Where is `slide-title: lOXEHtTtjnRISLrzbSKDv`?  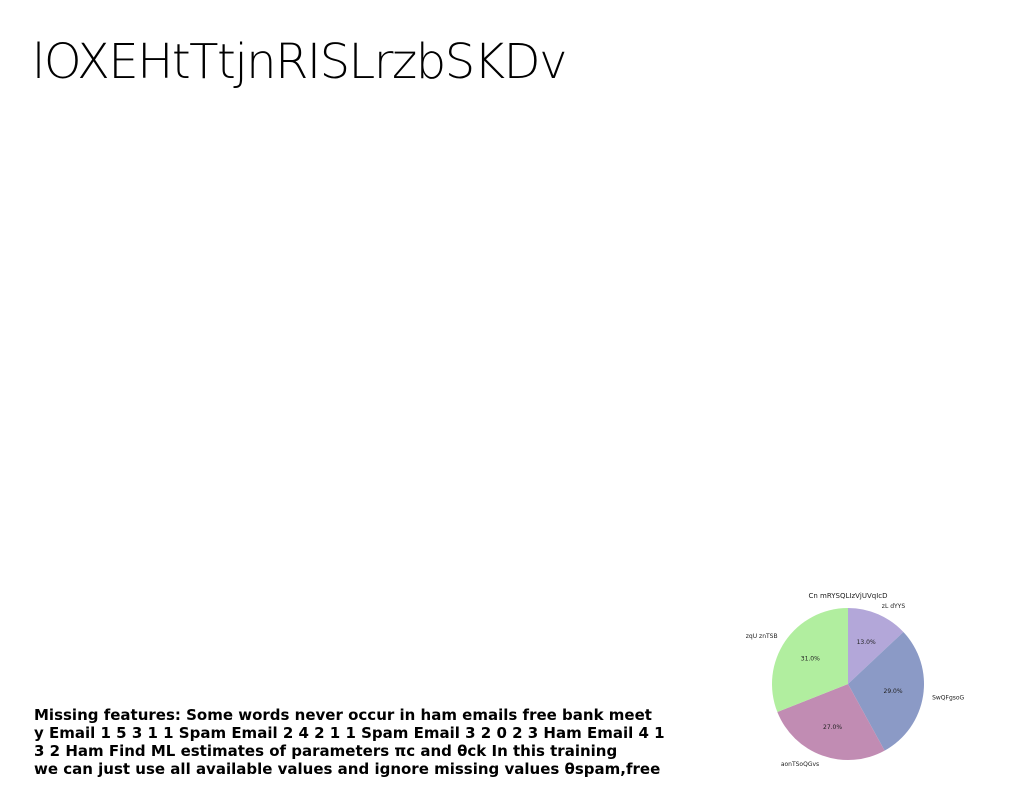 slide-title: lOXEHtTtjnRISLrzbSKDv is located at coordinates (300, 62).